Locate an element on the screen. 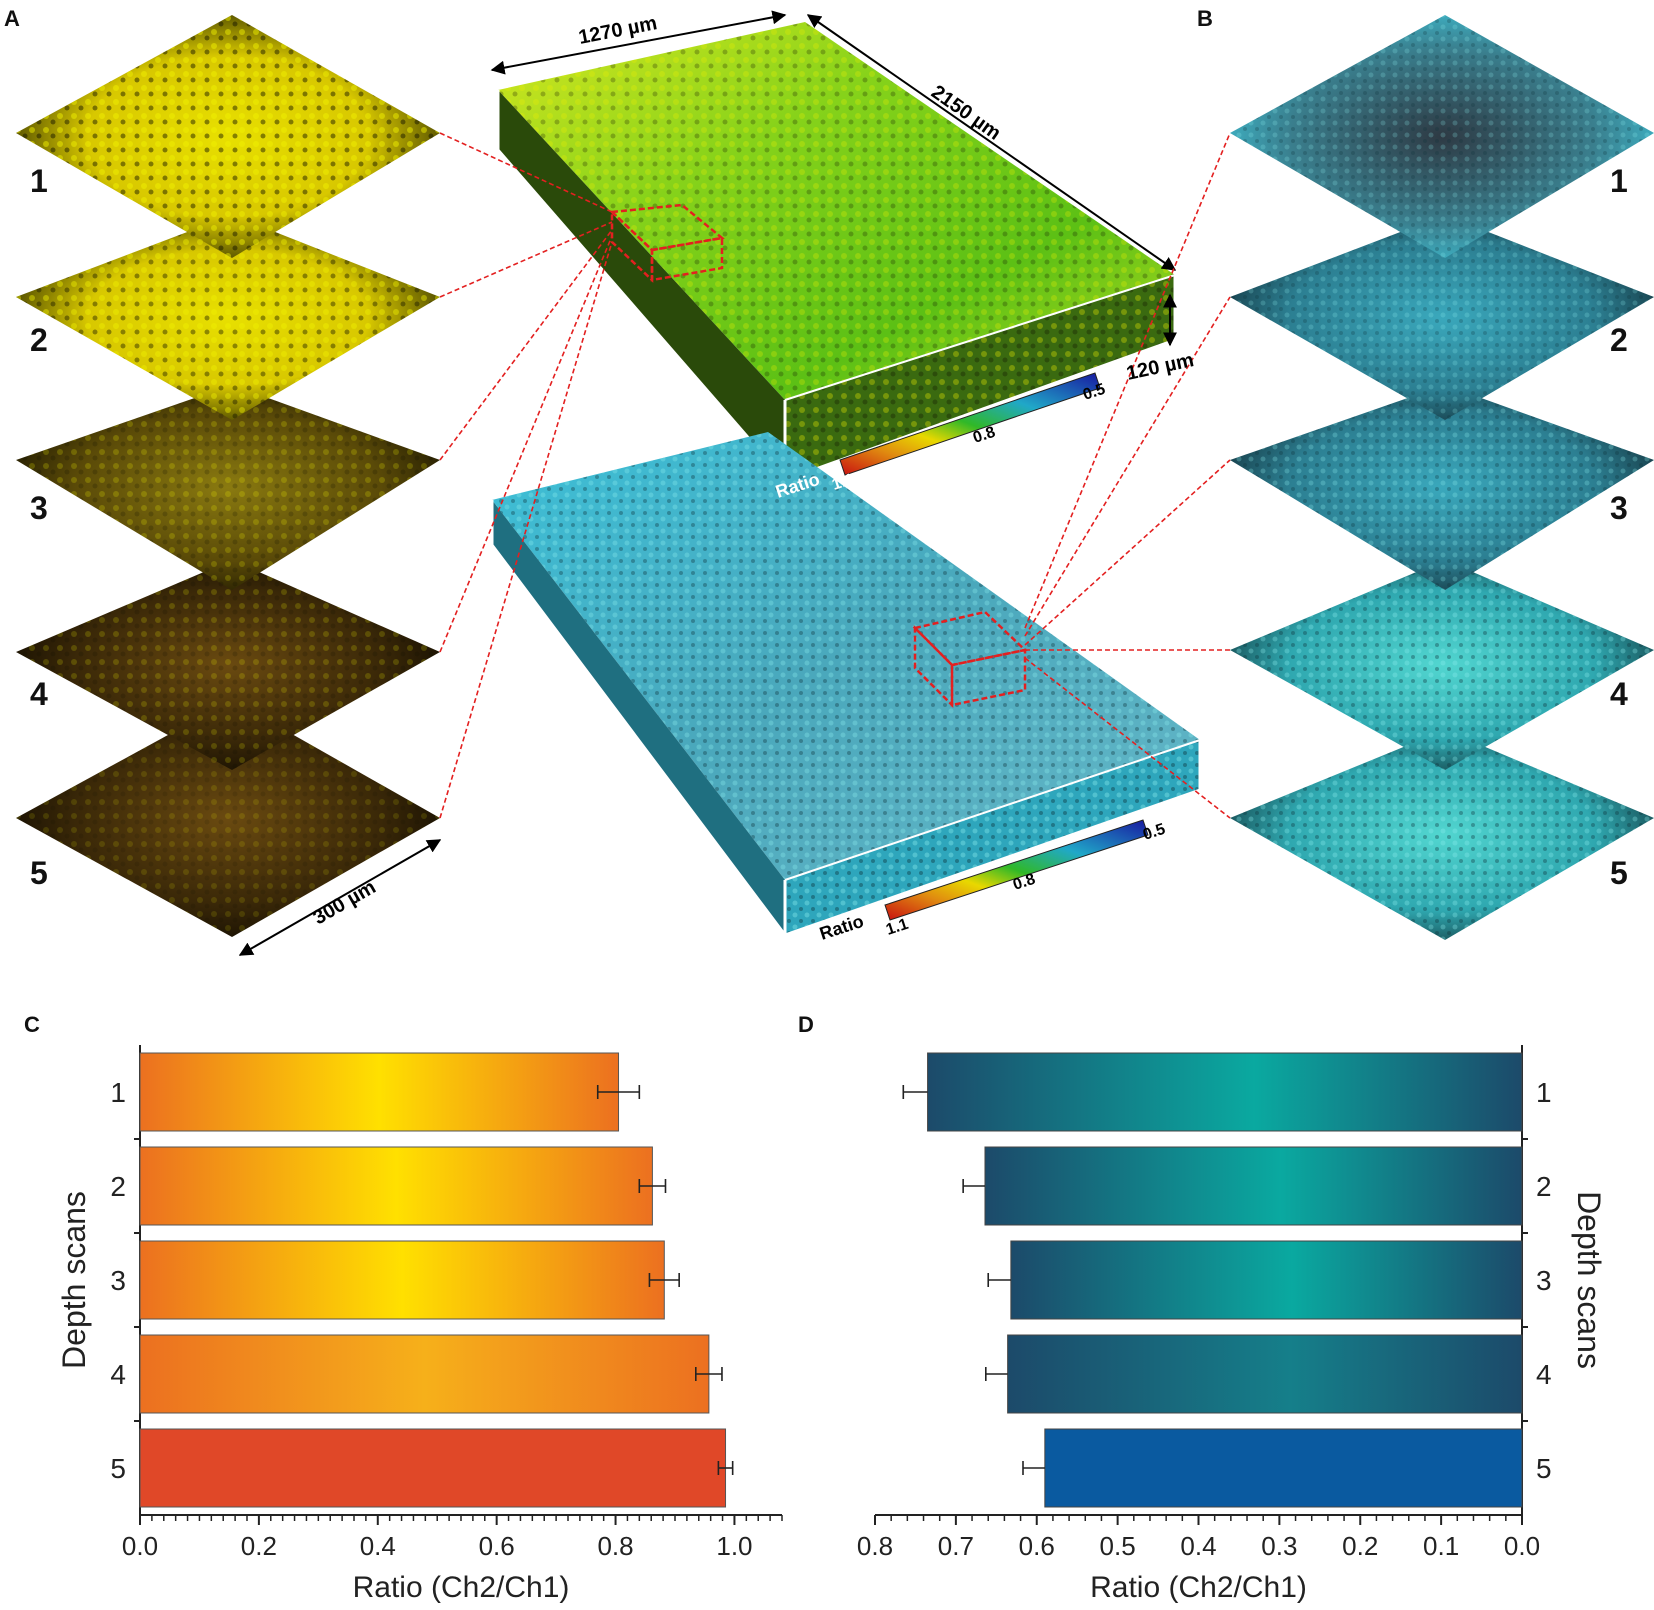 The height and width of the screenshot is (1610, 1654). c-tick-label-x: 0.8 is located at coordinates (615, 1546).